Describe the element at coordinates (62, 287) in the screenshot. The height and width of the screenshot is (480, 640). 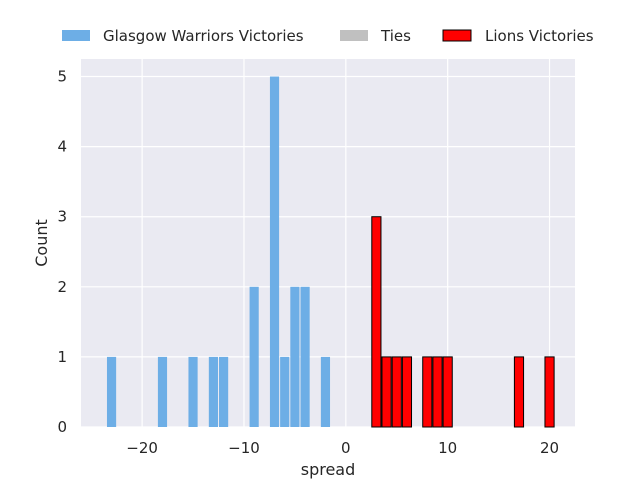
I see `y-tick-label: 2` at that location.